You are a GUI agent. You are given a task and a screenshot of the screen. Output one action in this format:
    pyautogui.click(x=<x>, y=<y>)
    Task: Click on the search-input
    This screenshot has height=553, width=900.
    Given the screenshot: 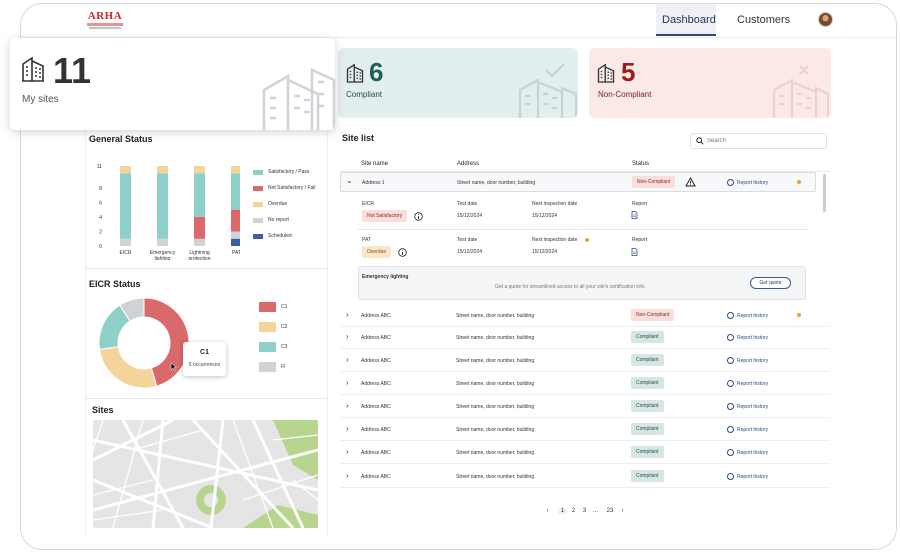 What is the action you would take?
    pyautogui.click(x=764, y=141)
    